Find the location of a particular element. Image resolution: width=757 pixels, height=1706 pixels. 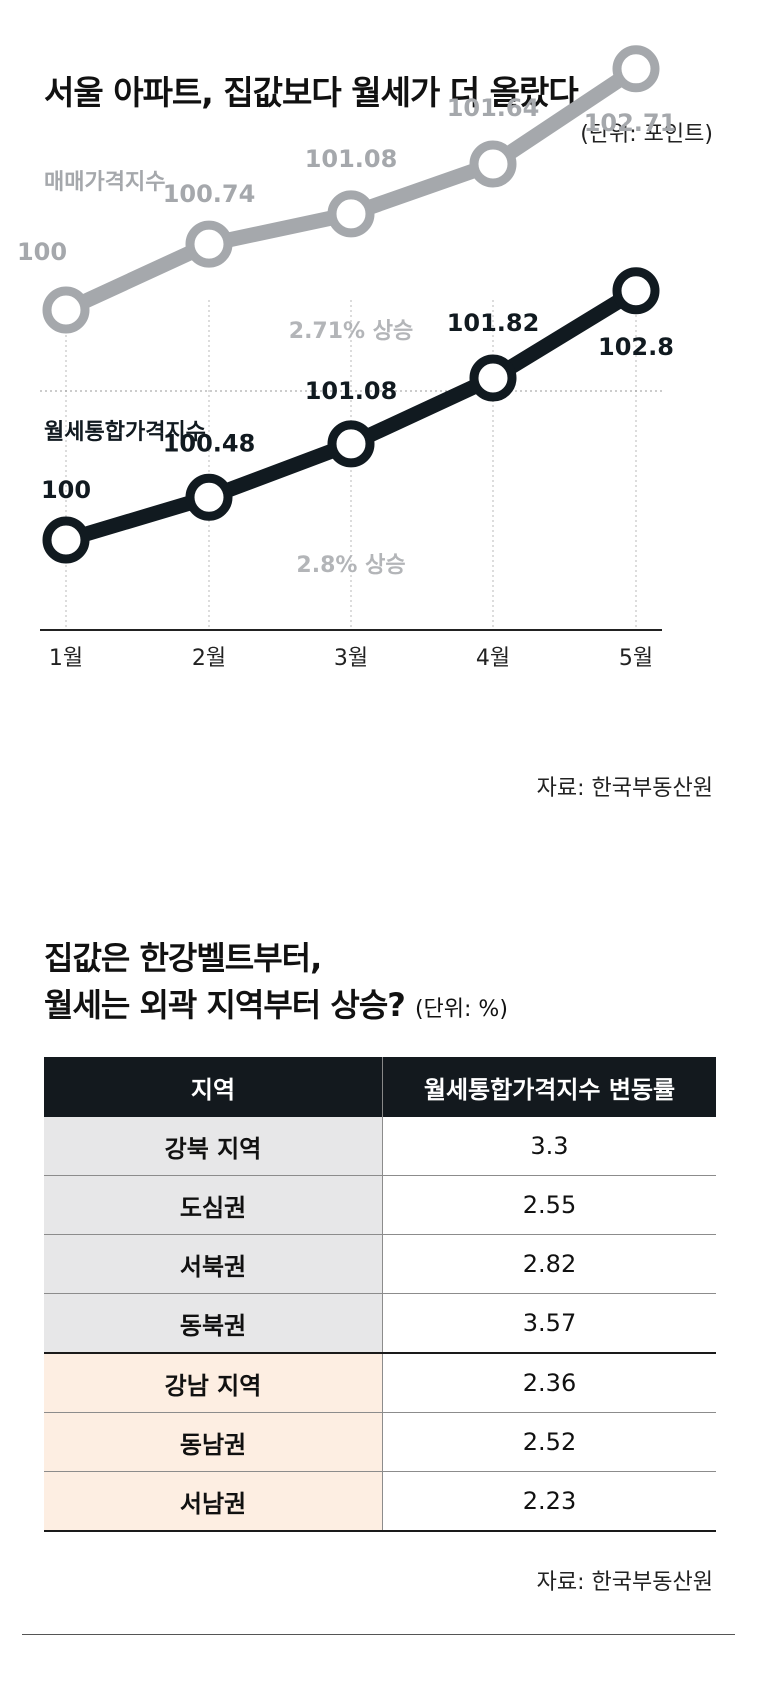

region-cell: 동남권 is located at coordinates (213, 1442).